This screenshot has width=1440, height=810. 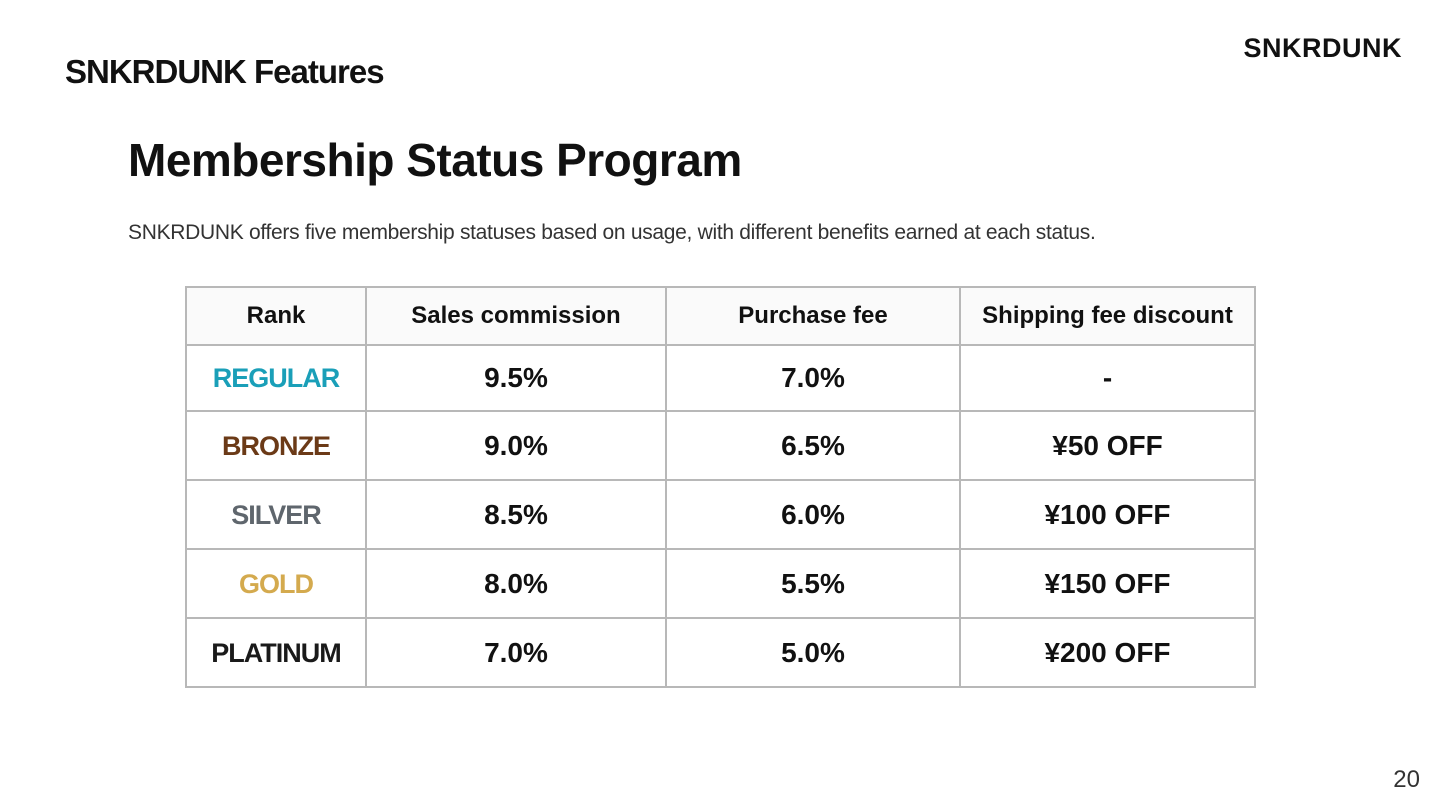 What do you see at coordinates (813, 652) in the screenshot?
I see `purchase-fee-cell: 5.0%` at bounding box center [813, 652].